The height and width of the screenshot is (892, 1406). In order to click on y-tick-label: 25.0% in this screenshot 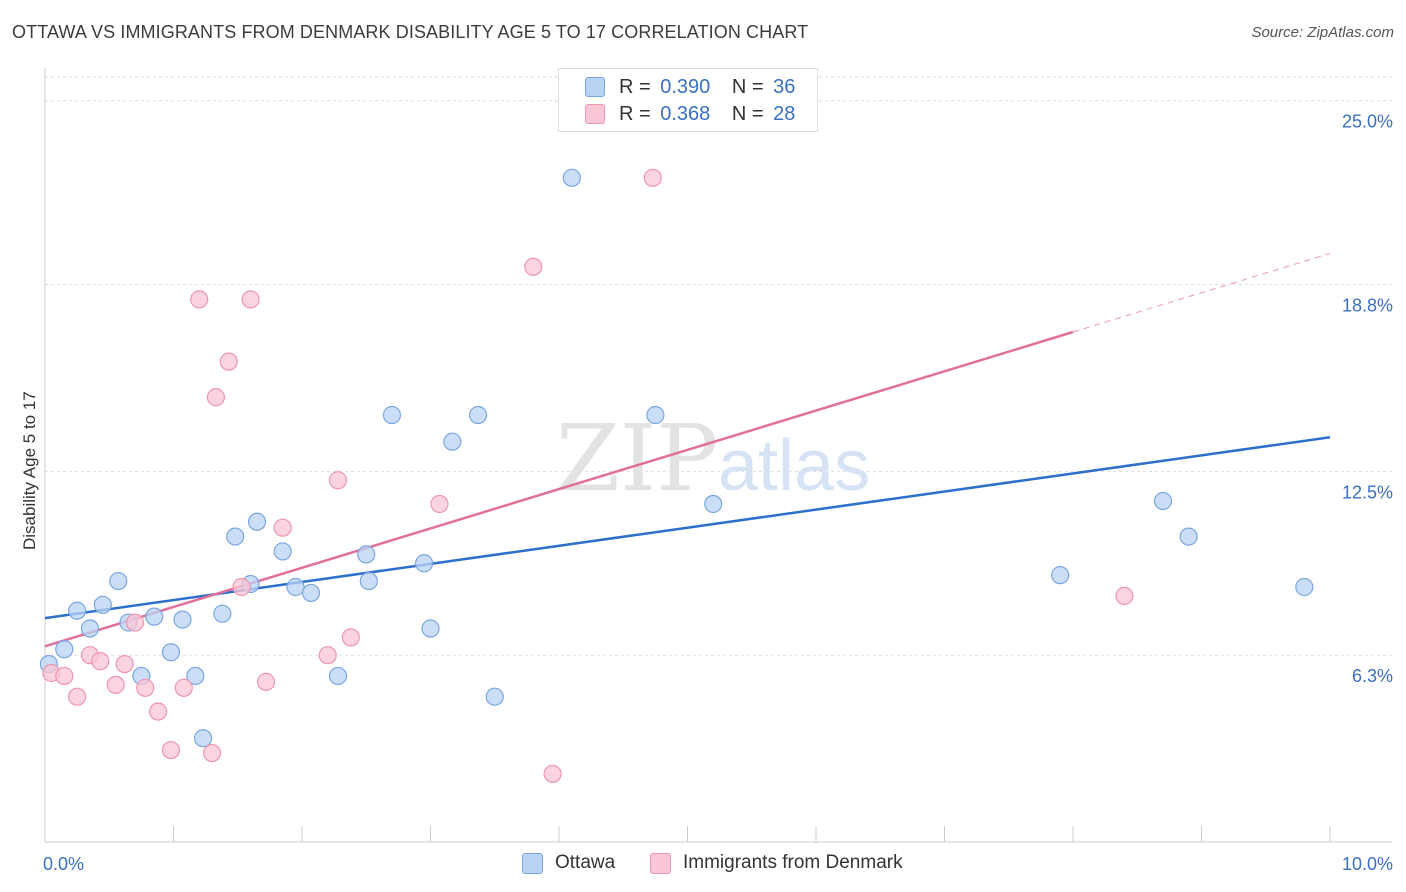, I will do `click(1367, 122)`.